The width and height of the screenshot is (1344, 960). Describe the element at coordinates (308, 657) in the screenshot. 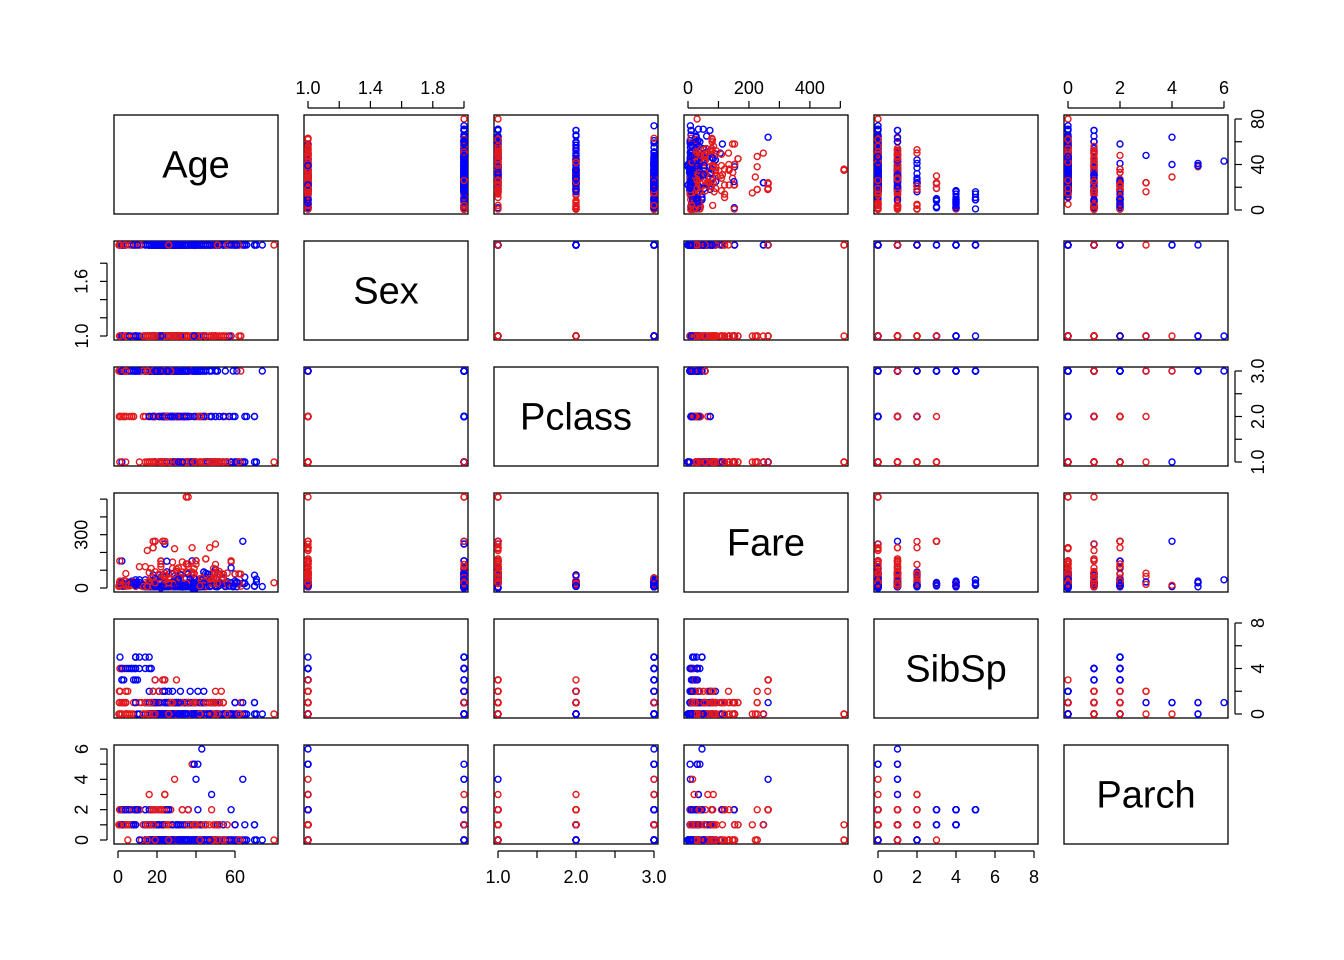

I see `data-point-sibsp-vs-sex` at that location.